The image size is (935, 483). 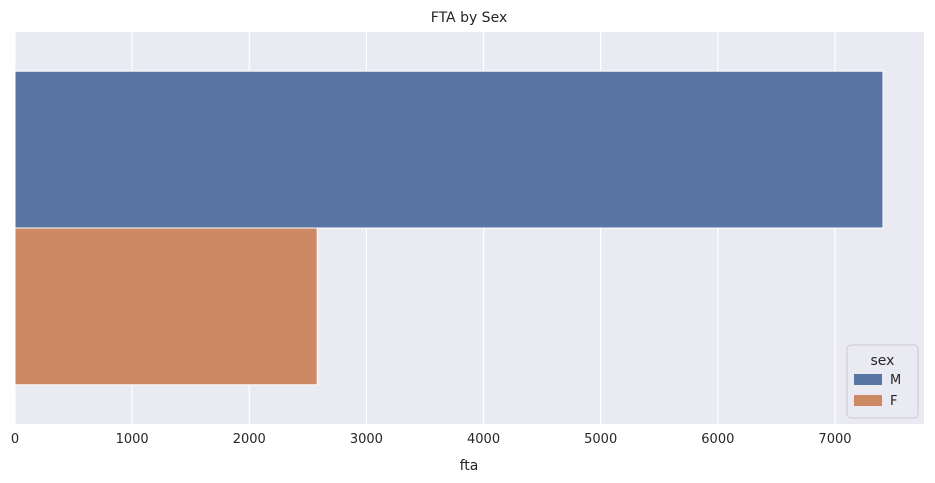 I want to click on x-tick-label: 0, so click(x=15, y=439).